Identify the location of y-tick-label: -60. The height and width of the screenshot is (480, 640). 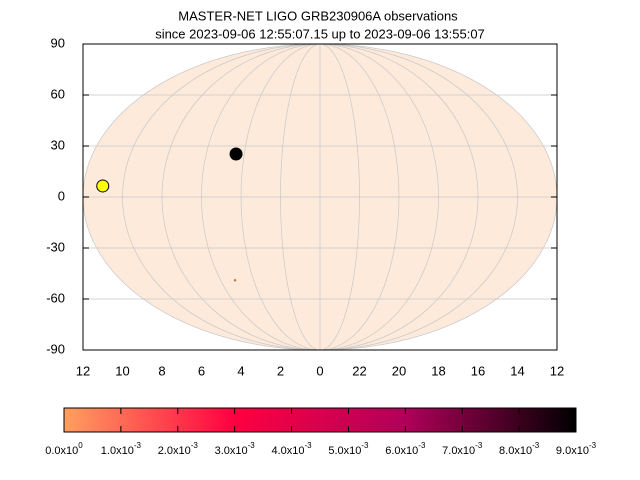
(55, 297).